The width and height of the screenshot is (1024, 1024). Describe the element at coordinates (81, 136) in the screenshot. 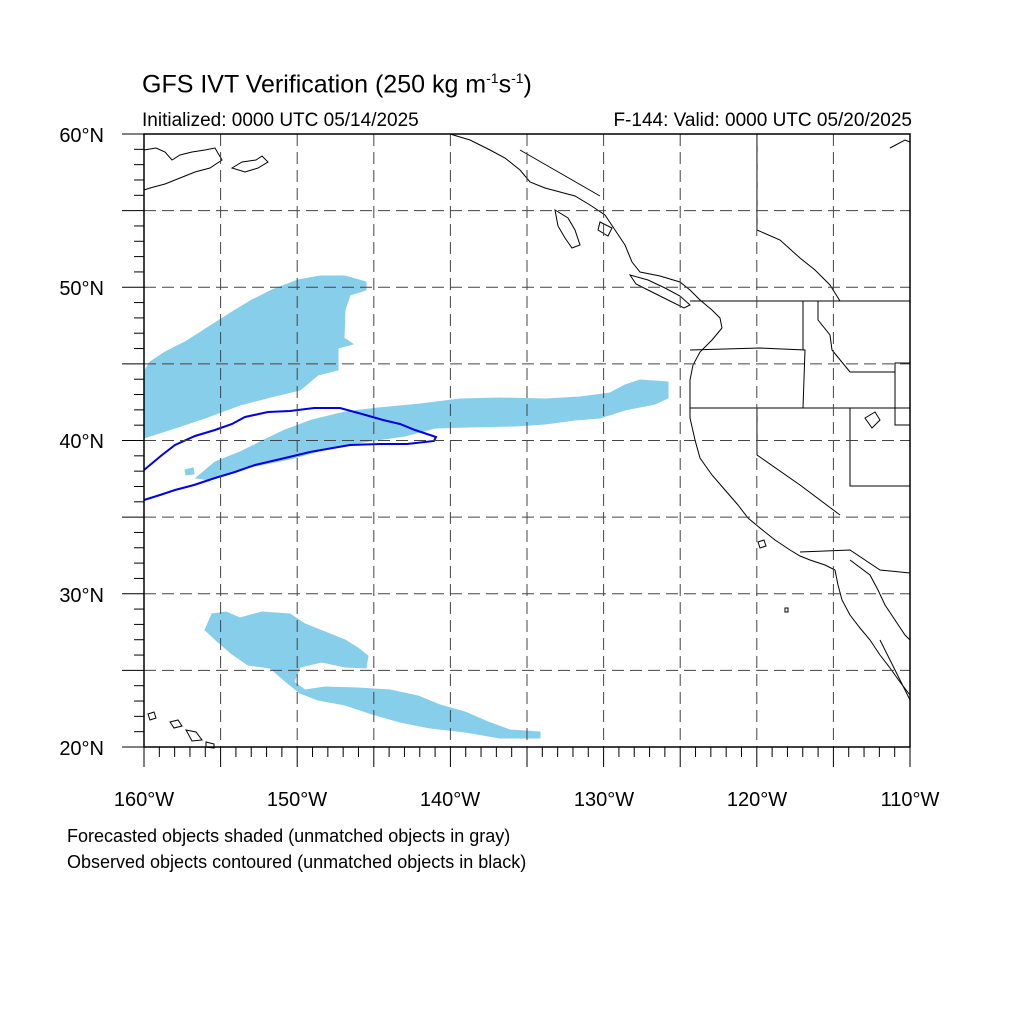

I see `lat-label-60n: 60°N` at that location.